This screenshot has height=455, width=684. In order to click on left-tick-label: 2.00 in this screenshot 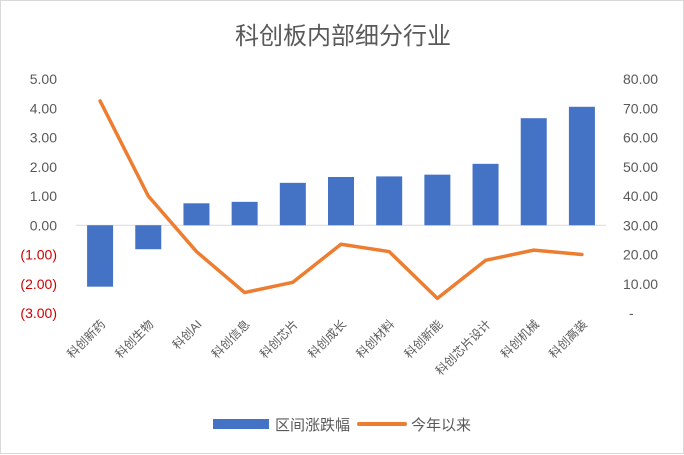, I will do `click(43, 167)`.